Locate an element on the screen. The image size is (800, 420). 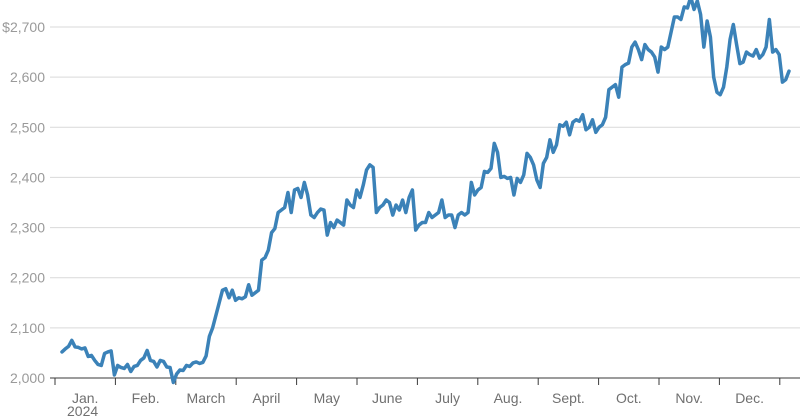
x-tick-label: Aug. is located at coordinates (508, 398).